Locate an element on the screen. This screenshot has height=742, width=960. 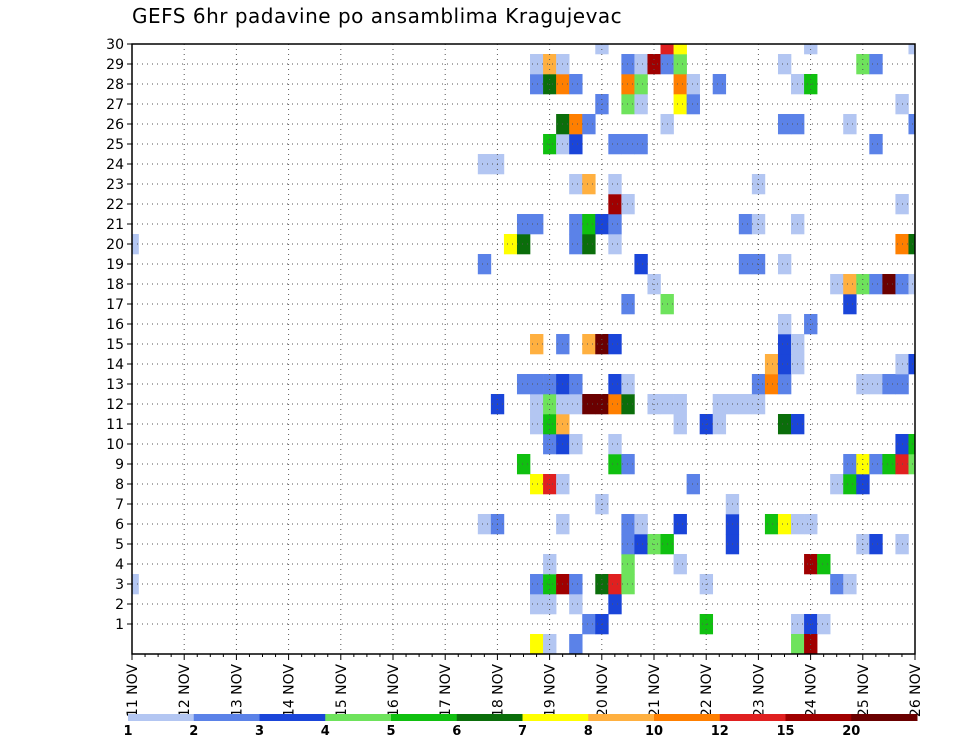
legend-label: 3 is located at coordinates (259, 731).